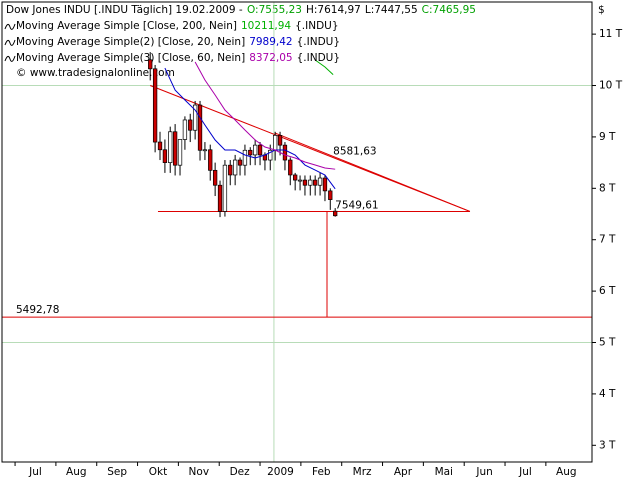 Image resolution: width=640 pixels, height=480 pixels. I want to click on copyright: © www.tradesignalonline.com, so click(95, 73).